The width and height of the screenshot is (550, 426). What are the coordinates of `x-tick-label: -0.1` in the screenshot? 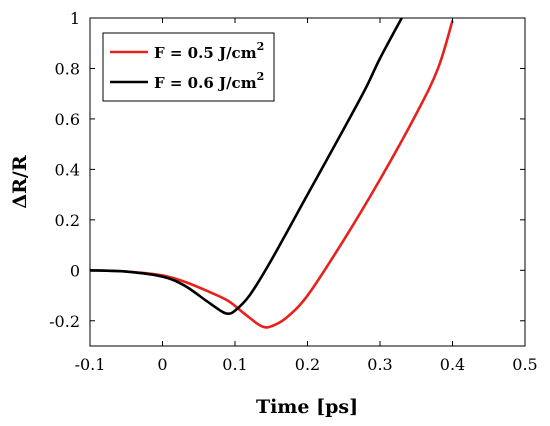 It's located at (90, 364).